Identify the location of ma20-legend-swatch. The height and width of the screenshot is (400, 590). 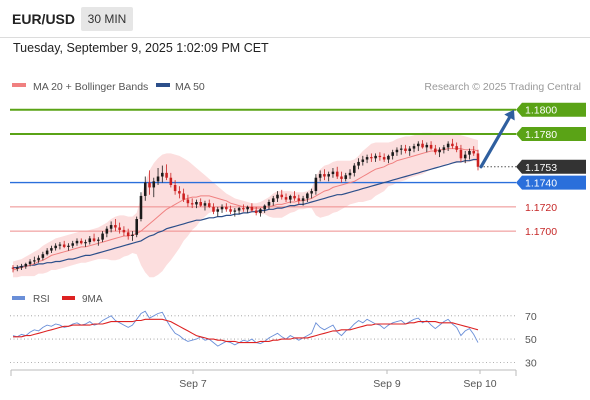
(19, 85).